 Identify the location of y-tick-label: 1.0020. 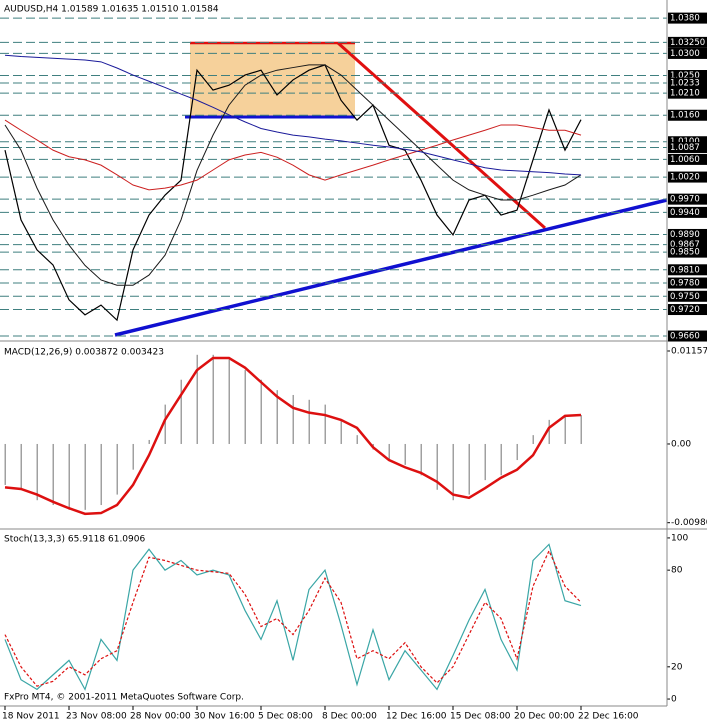
(685, 178).